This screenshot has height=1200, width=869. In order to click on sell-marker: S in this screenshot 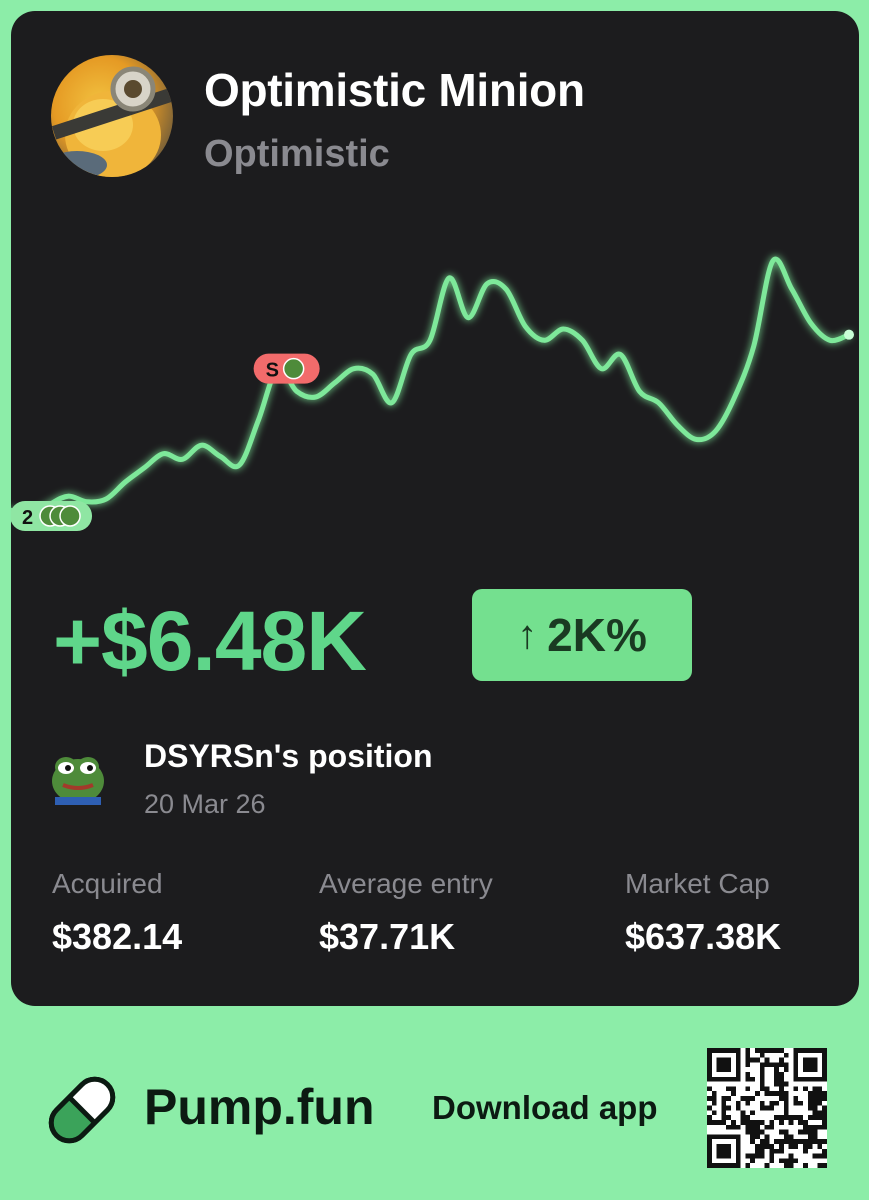, I will do `click(286, 368)`.